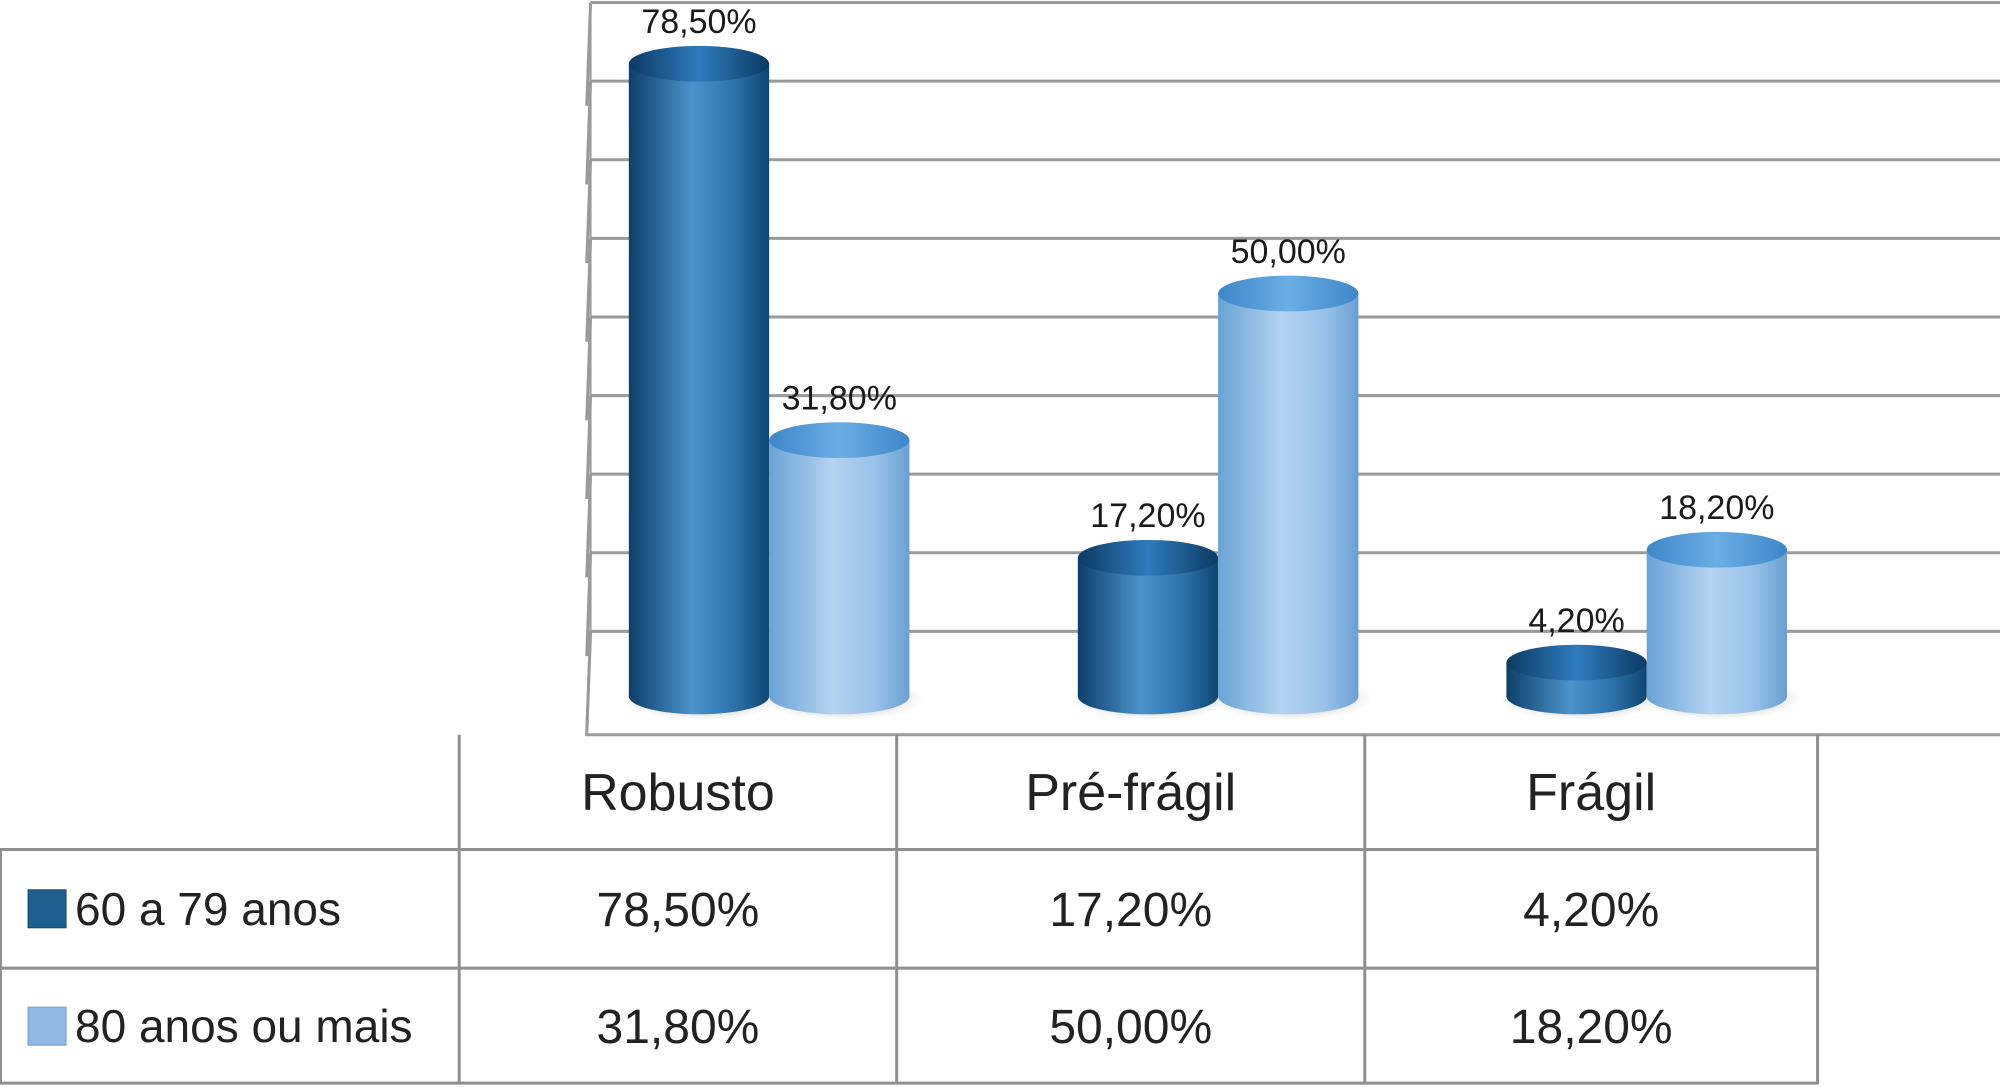  Describe the element at coordinates (678, 910) in the screenshot. I see `table-cell-0-0: 78,50%` at that location.